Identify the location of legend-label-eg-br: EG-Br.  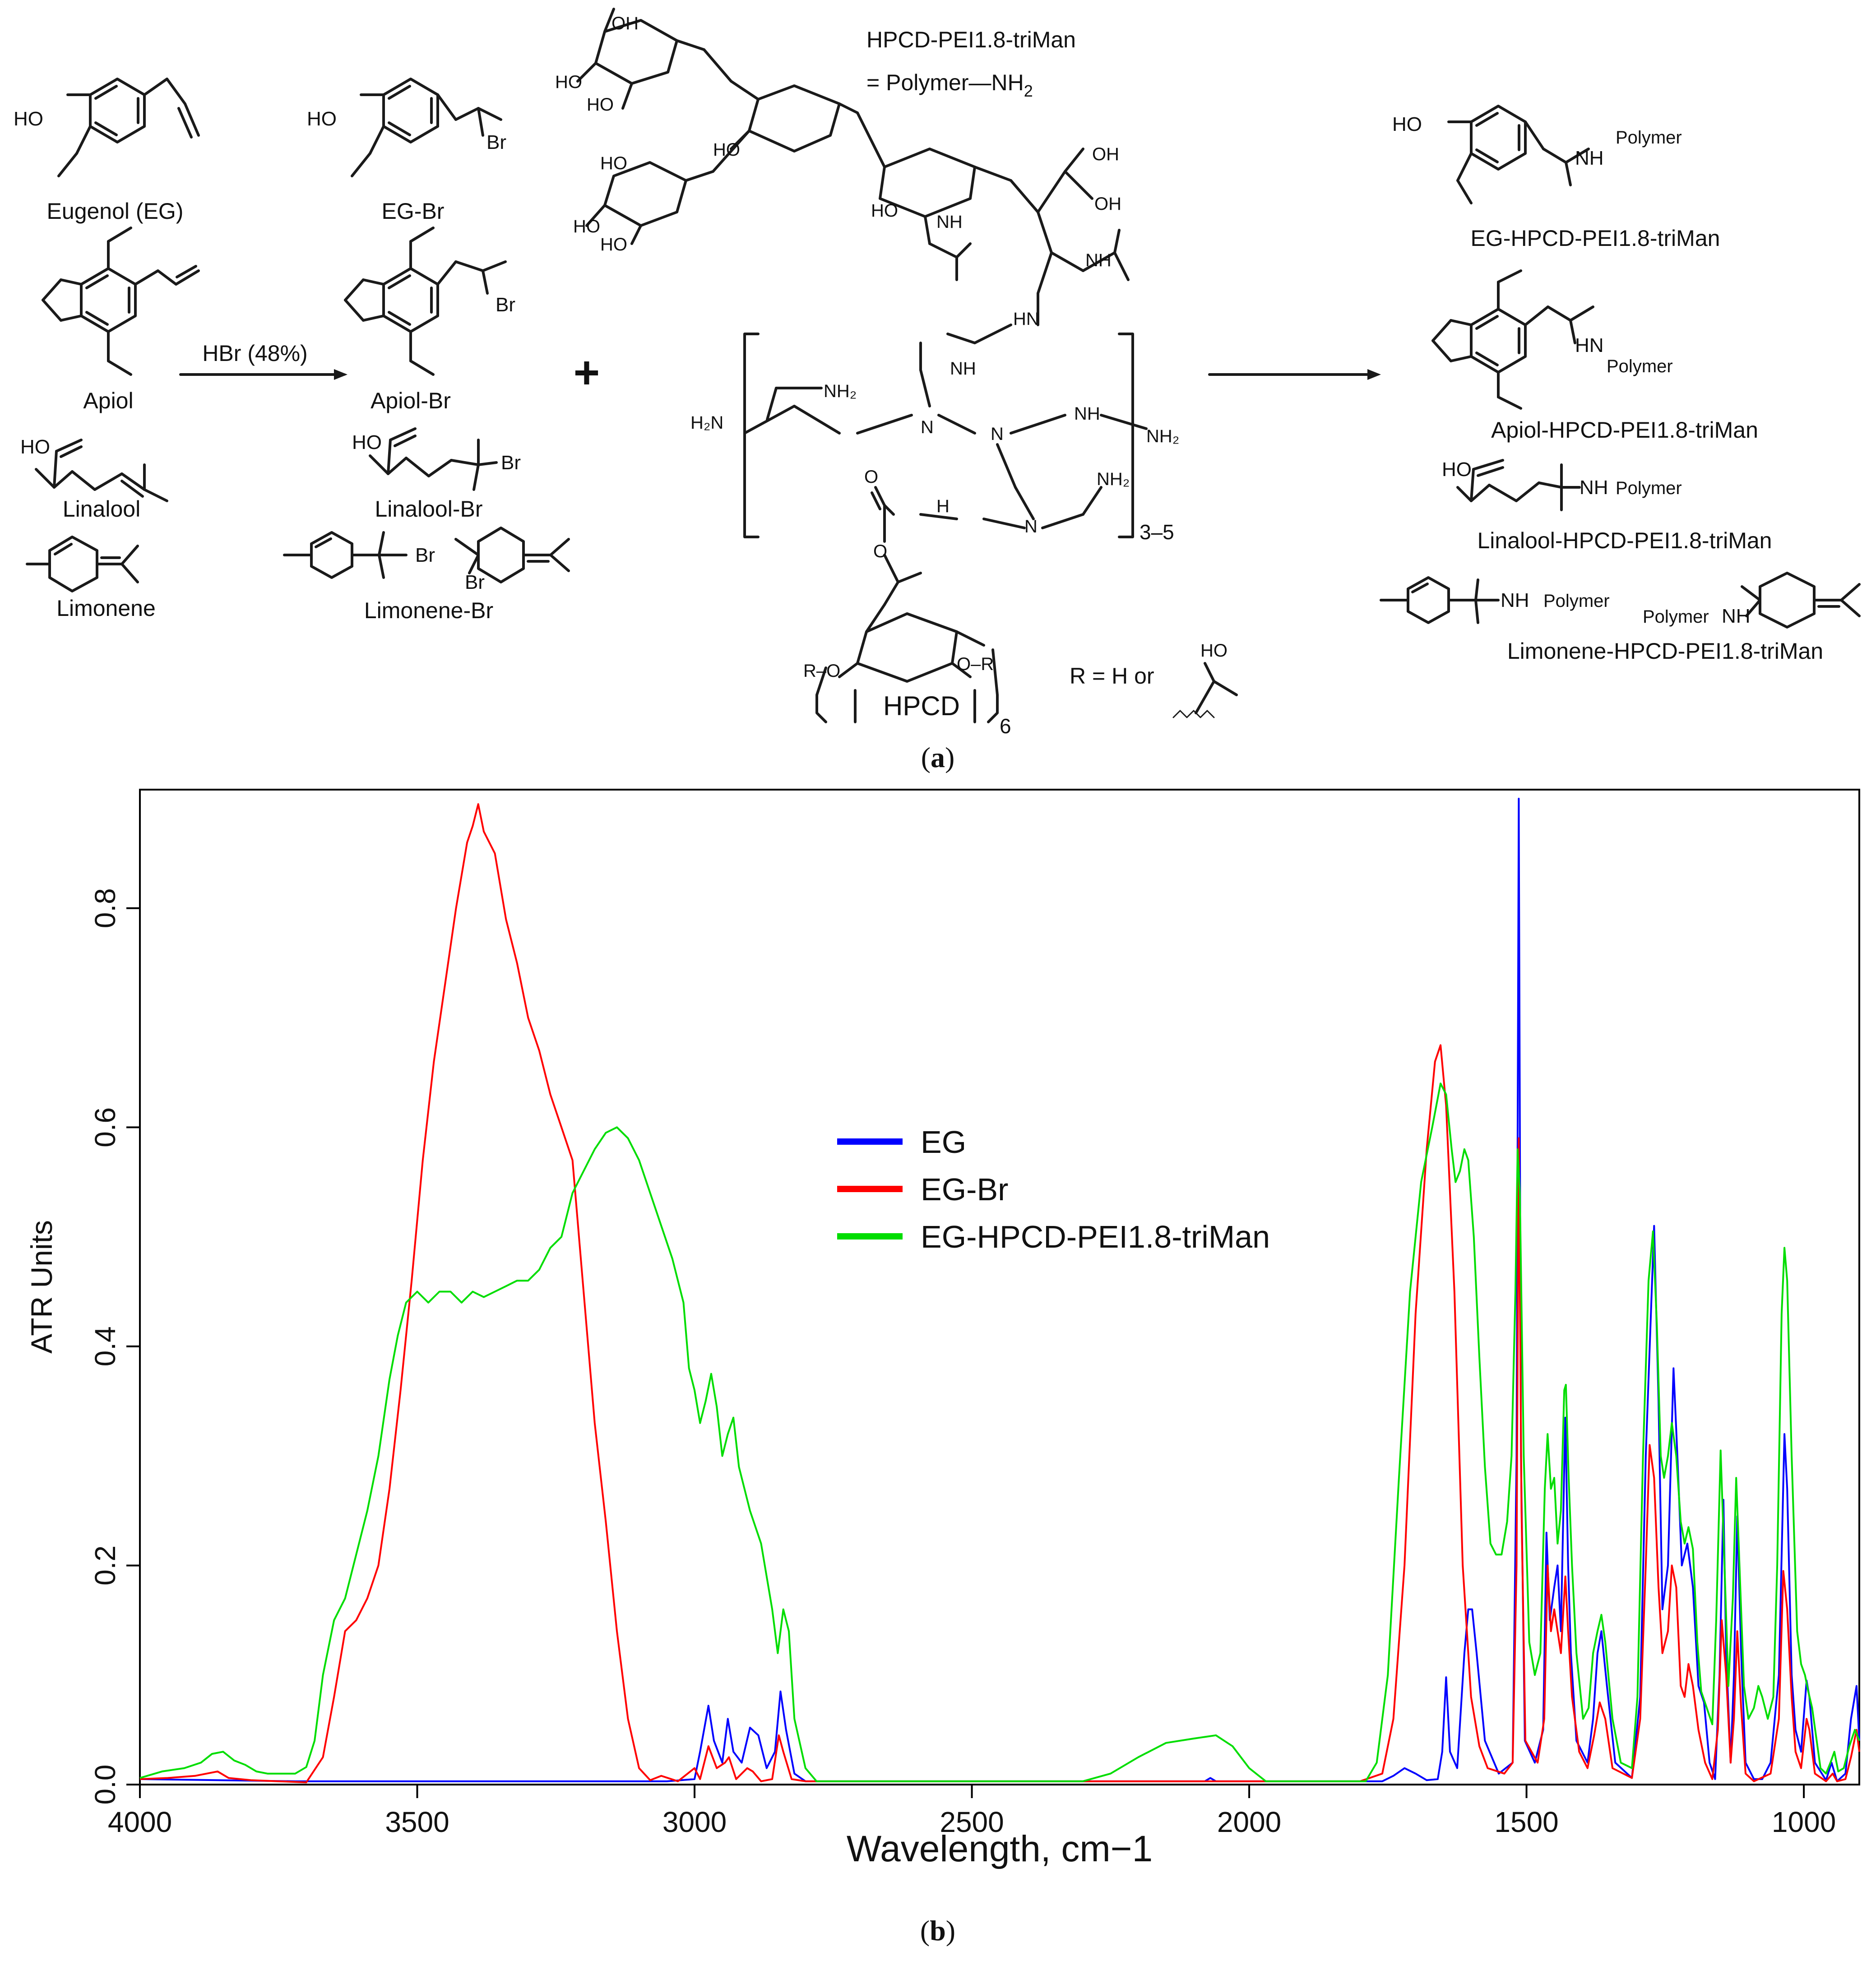
(964, 1189).